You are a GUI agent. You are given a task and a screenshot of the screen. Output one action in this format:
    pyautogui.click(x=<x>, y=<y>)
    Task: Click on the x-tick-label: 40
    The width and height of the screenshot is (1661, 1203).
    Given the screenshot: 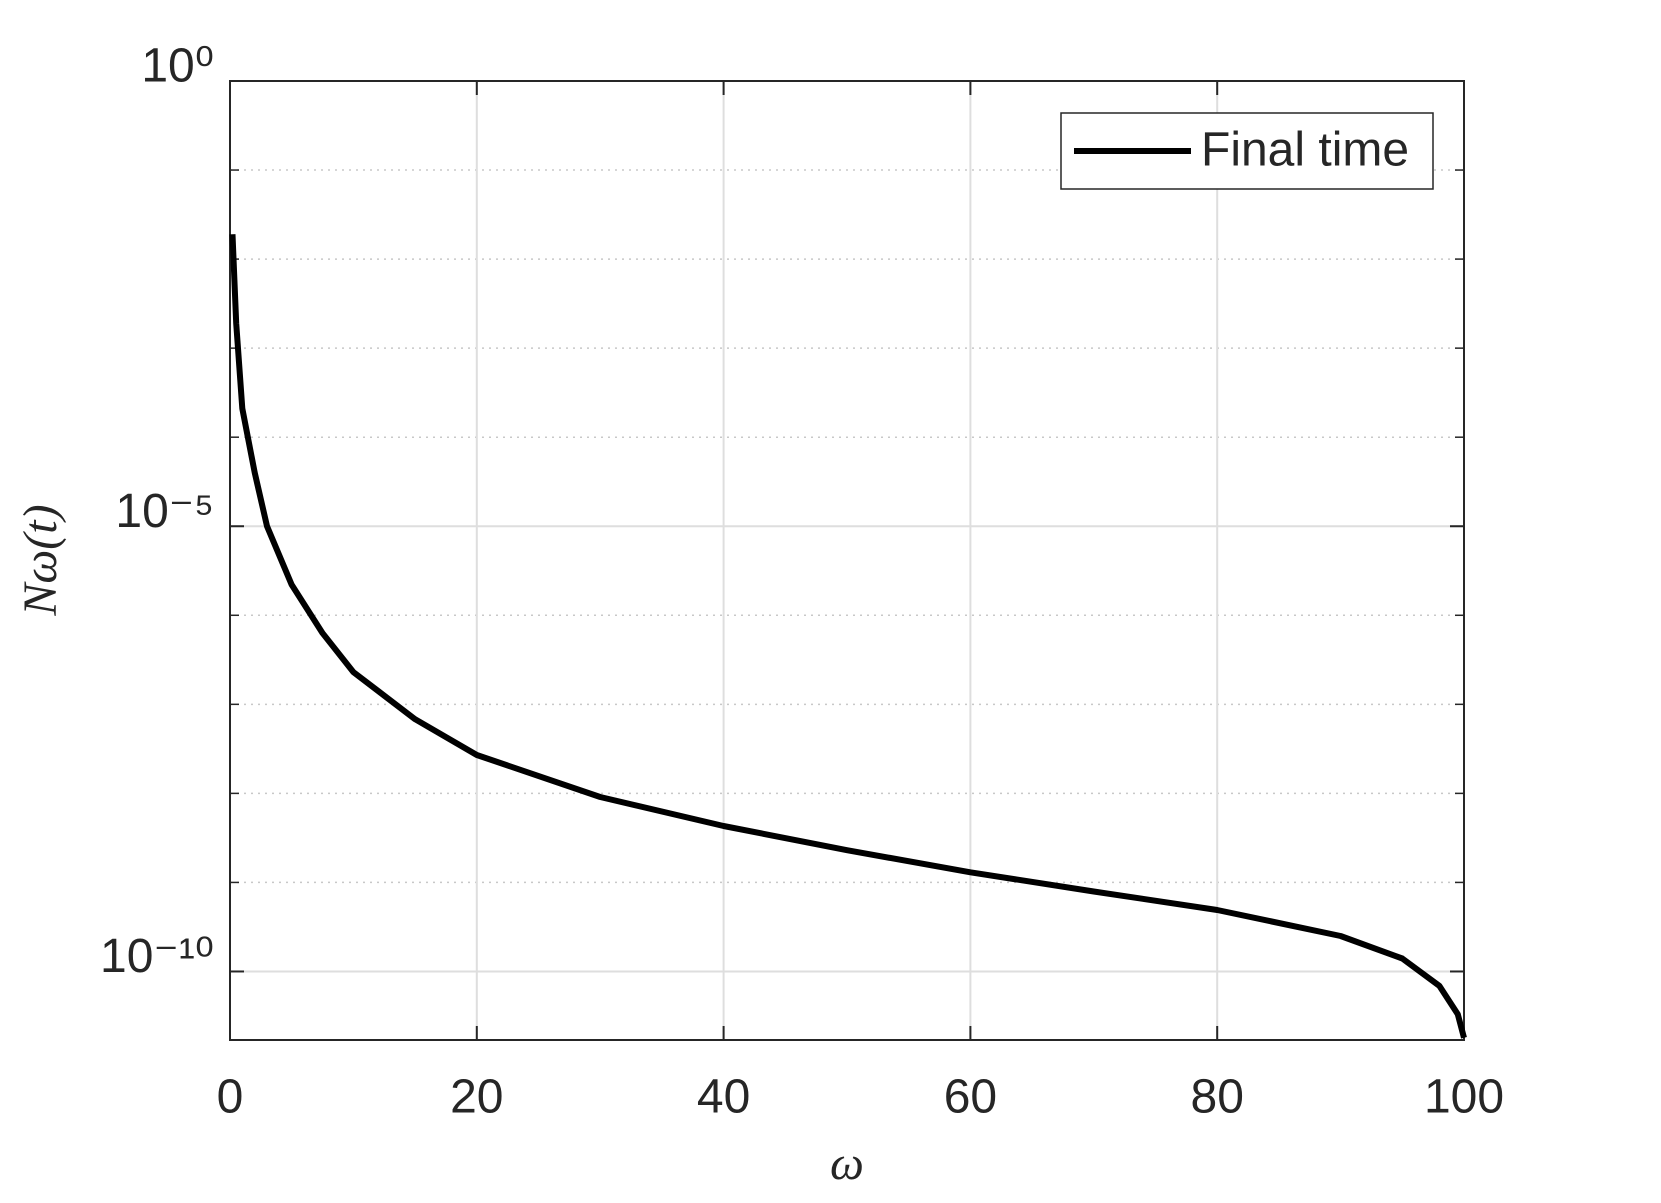 What is the action you would take?
    pyautogui.click(x=723, y=1097)
    